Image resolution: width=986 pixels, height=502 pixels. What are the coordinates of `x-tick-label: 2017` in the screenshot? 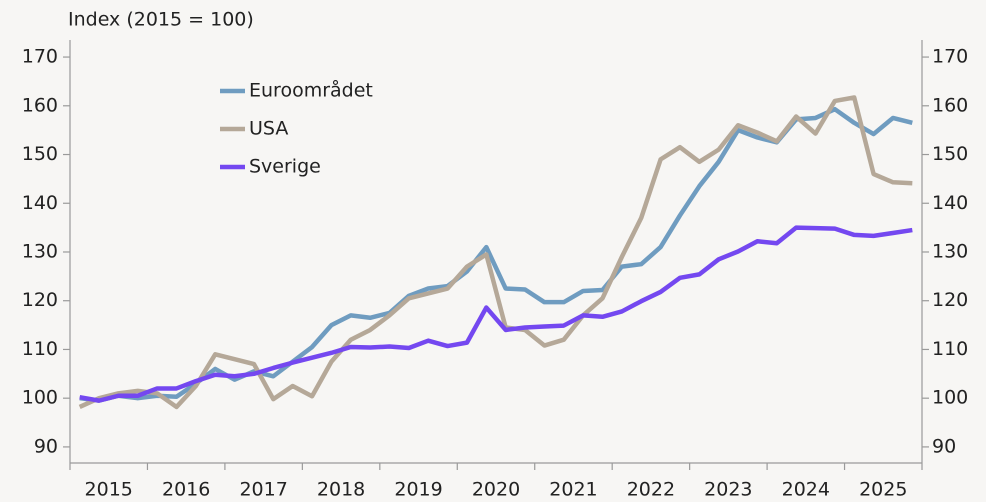 It's located at (263, 490).